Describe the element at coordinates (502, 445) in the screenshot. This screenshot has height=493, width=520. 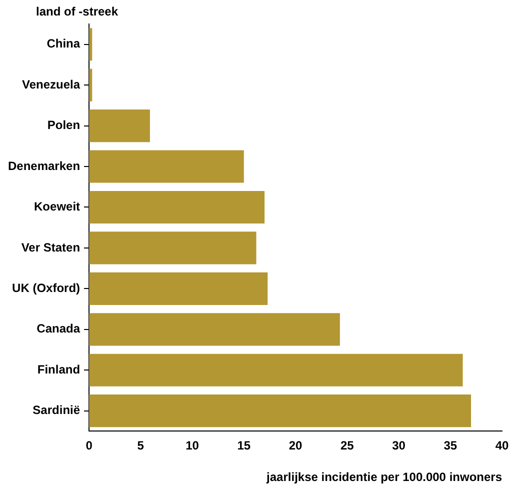
I see `x-tick-label: 40` at that location.